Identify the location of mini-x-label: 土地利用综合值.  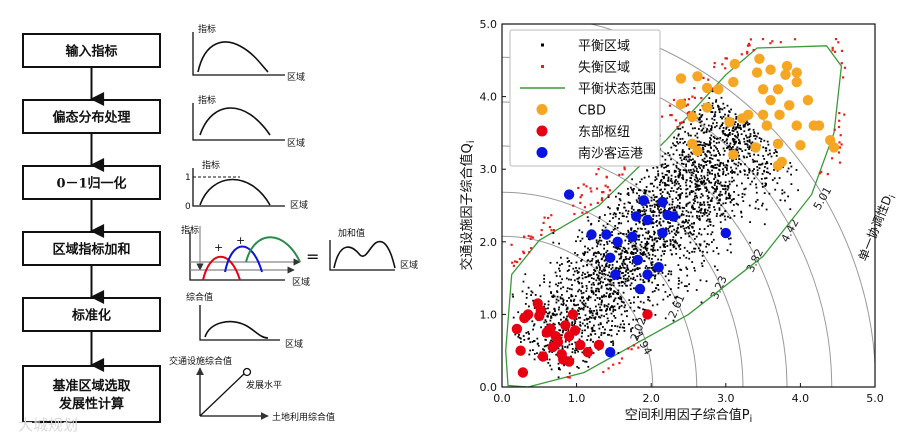
(303, 417).